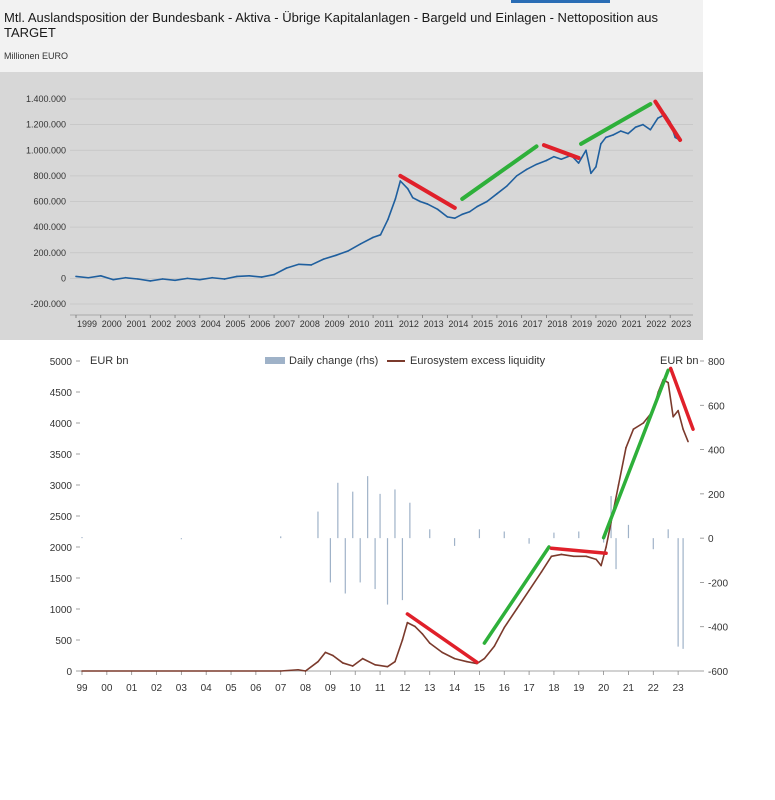 The height and width of the screenshot is (800, 775). I want to click on x-tick-label: 16, so click(505, 688).